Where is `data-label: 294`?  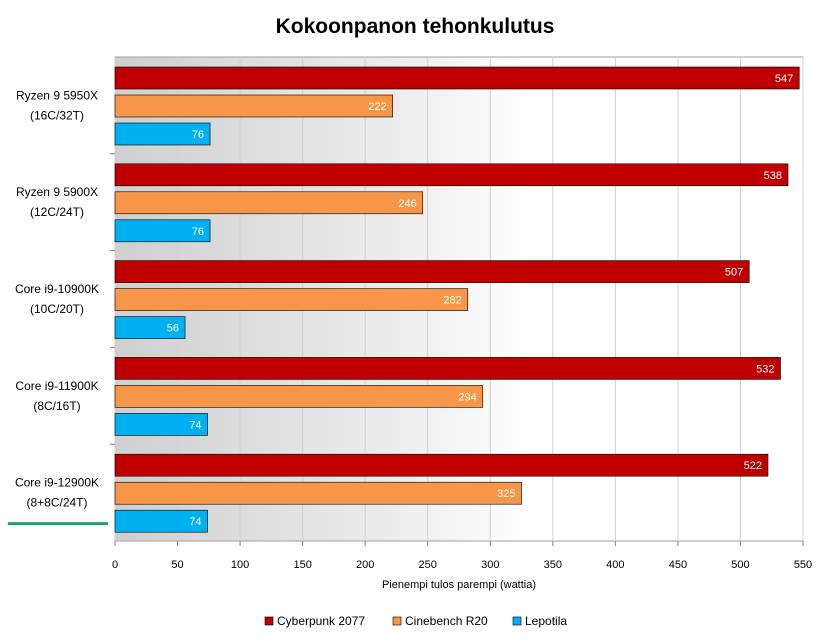 data-label: 294 is located at coordinates (467, 397).